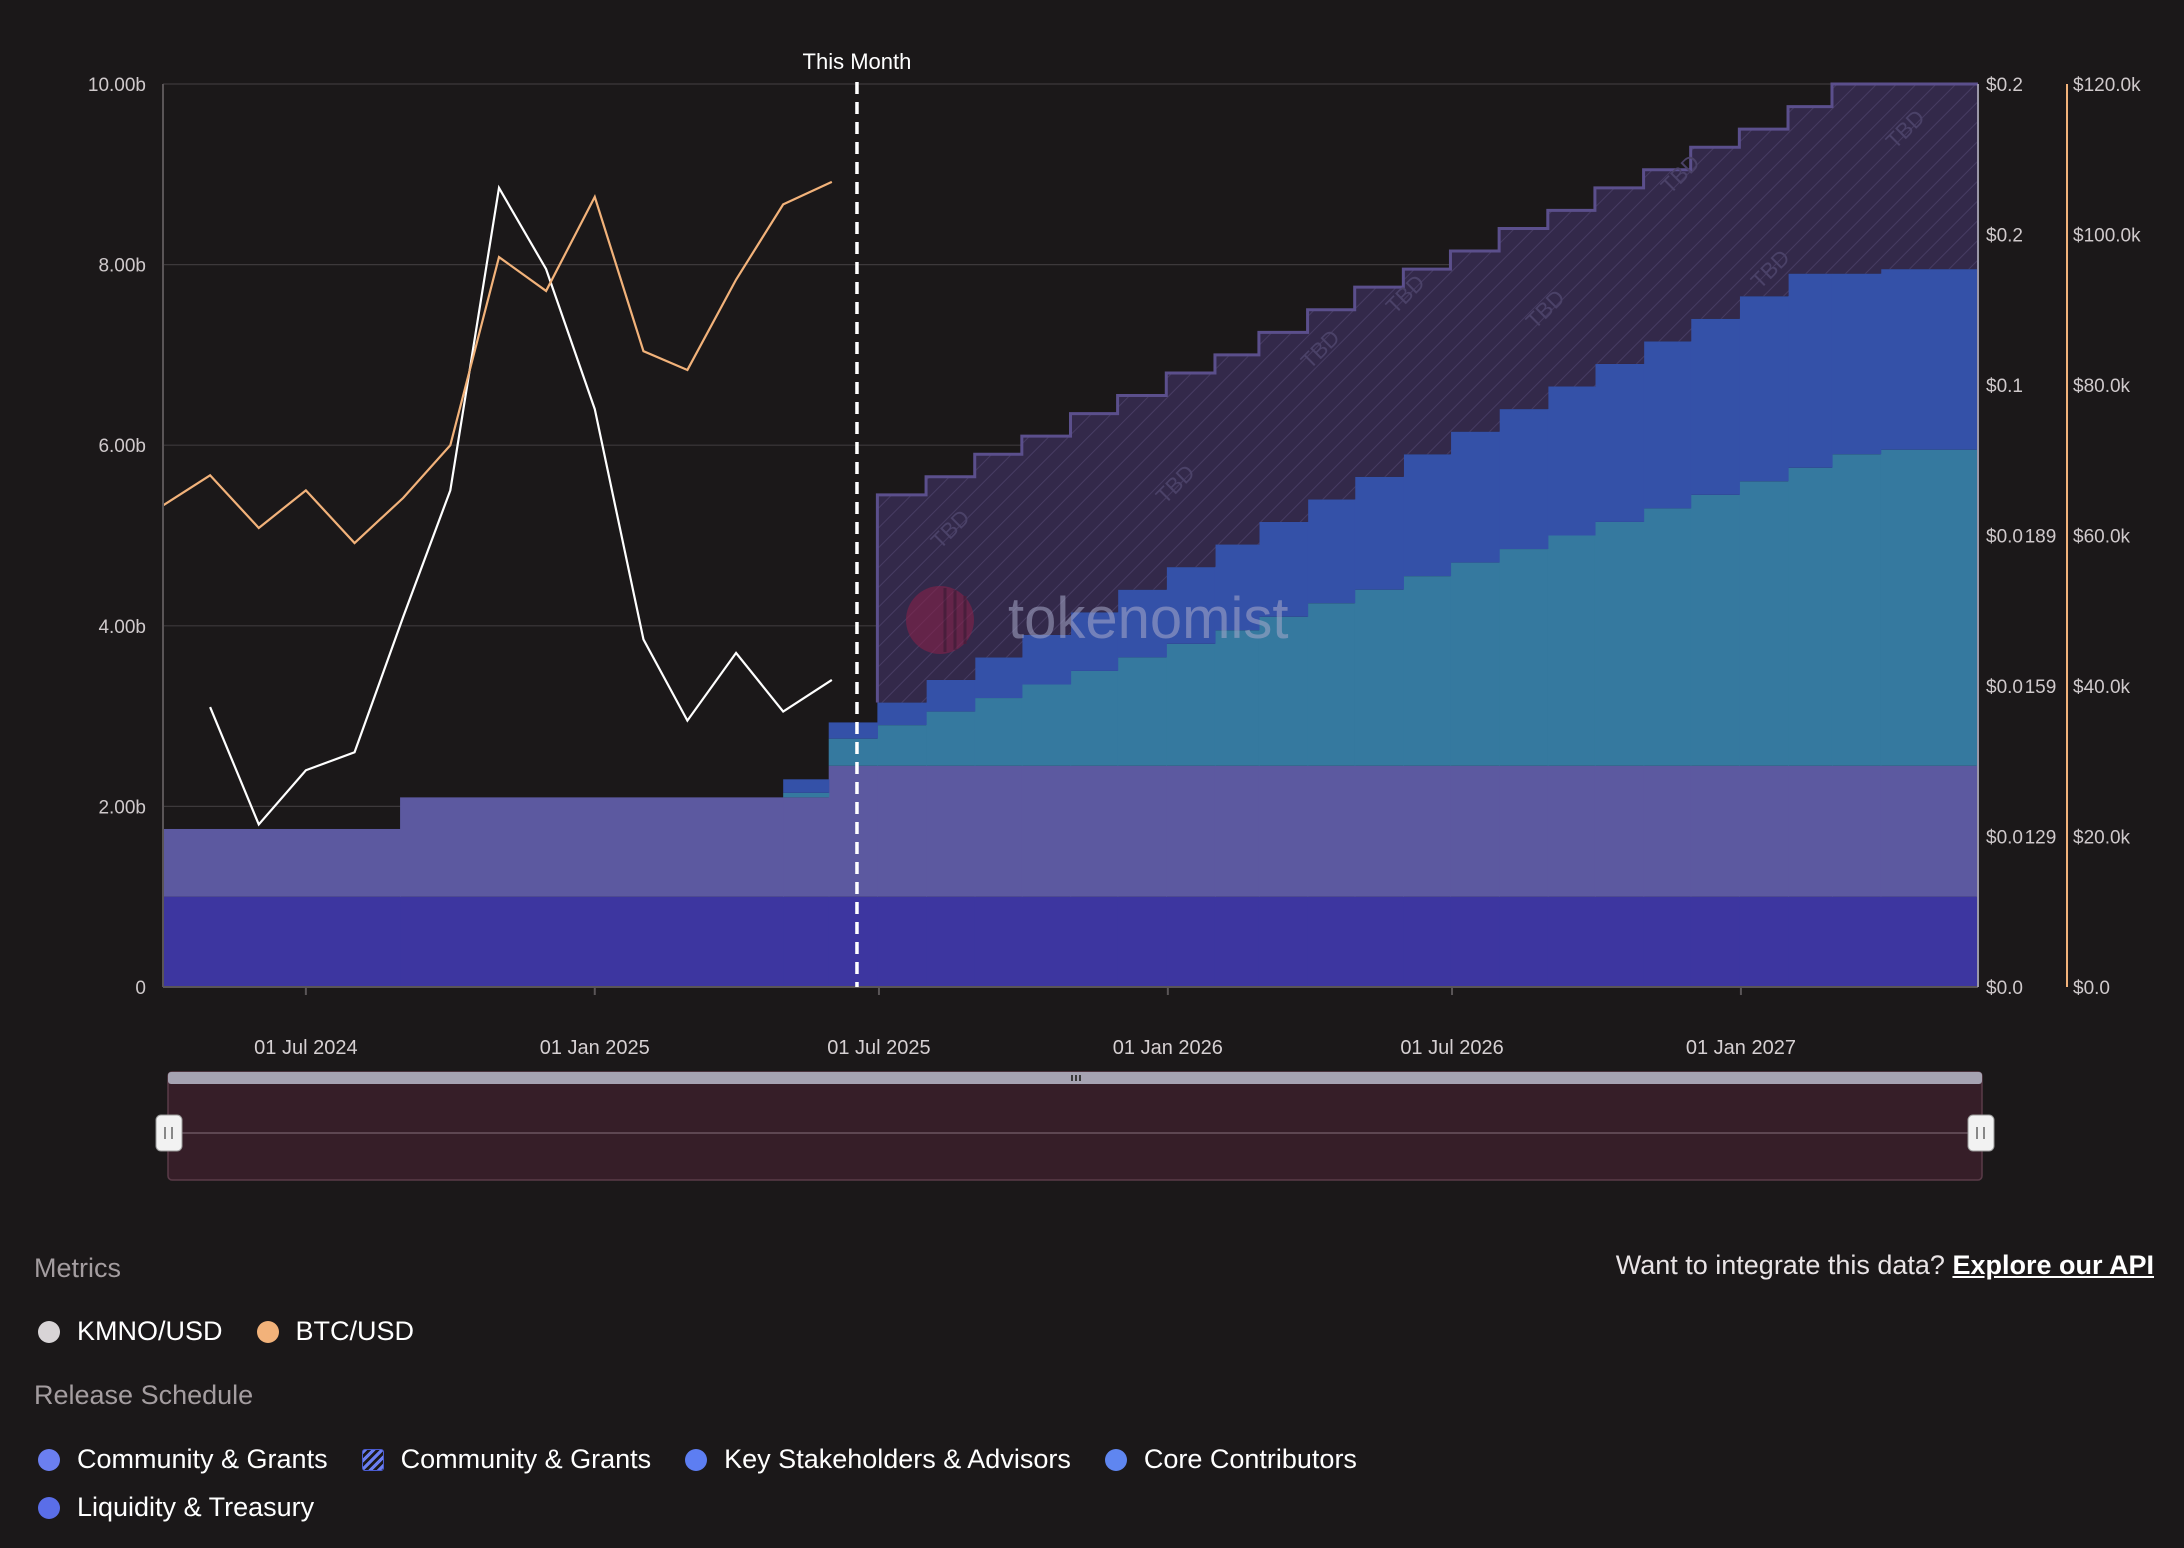 The width and height of the screenshot is (2184, 1548). I want to click on price-lines, so click(497, 503).